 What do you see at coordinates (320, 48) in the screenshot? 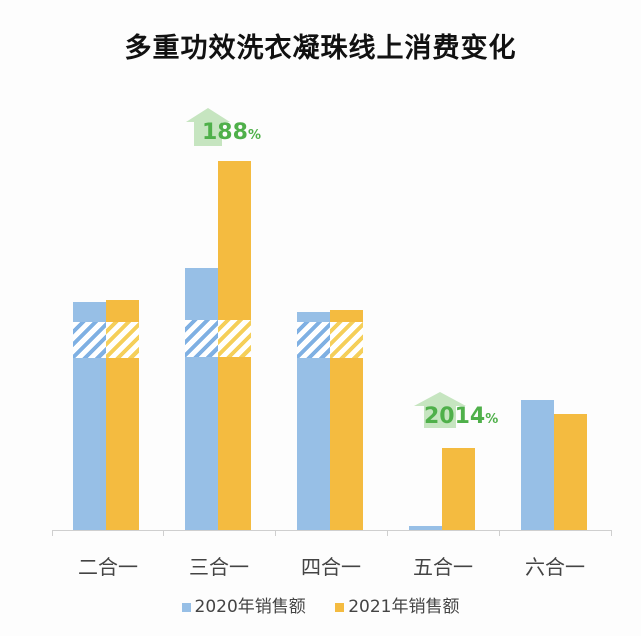
I see `chart-title: 多重功效洗衣凝珠线上消费变化` at bounding box center [320, 48].